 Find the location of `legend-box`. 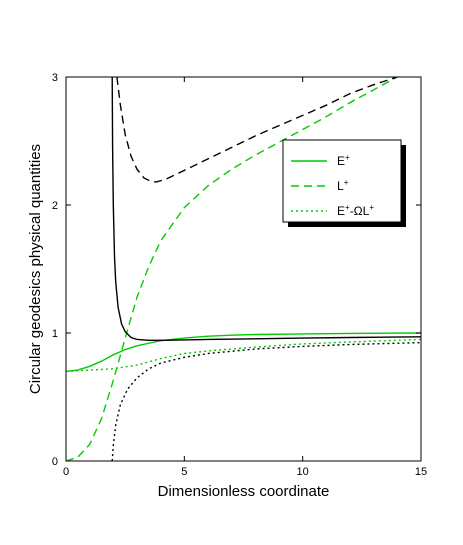

legend-box is located at coordinates (342, 181).